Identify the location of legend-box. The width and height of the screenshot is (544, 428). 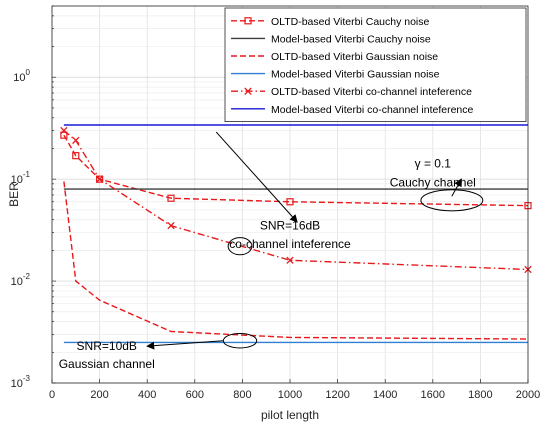
(375, 64).